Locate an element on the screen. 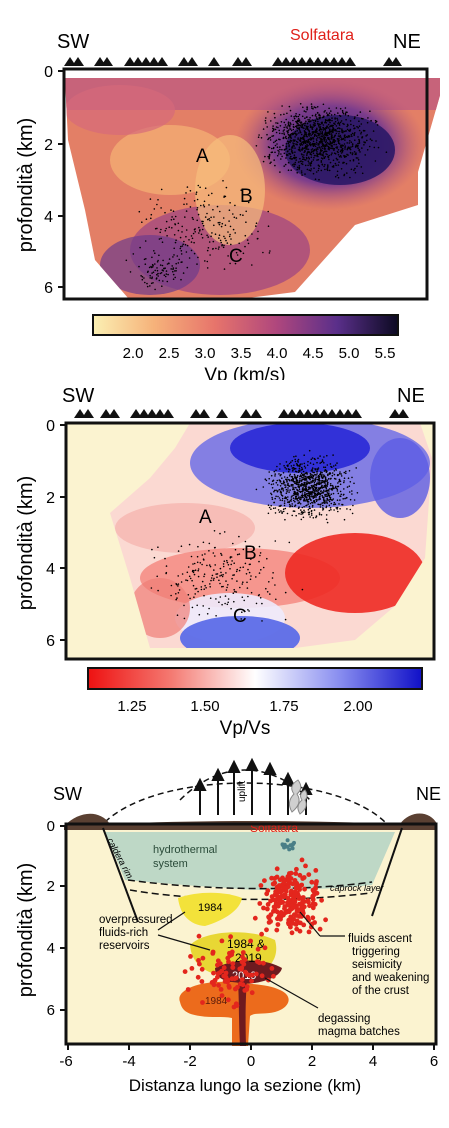 The image size is (449, 1128). degassing-label: degassing magma batches is located at coordinates (359, 1025).